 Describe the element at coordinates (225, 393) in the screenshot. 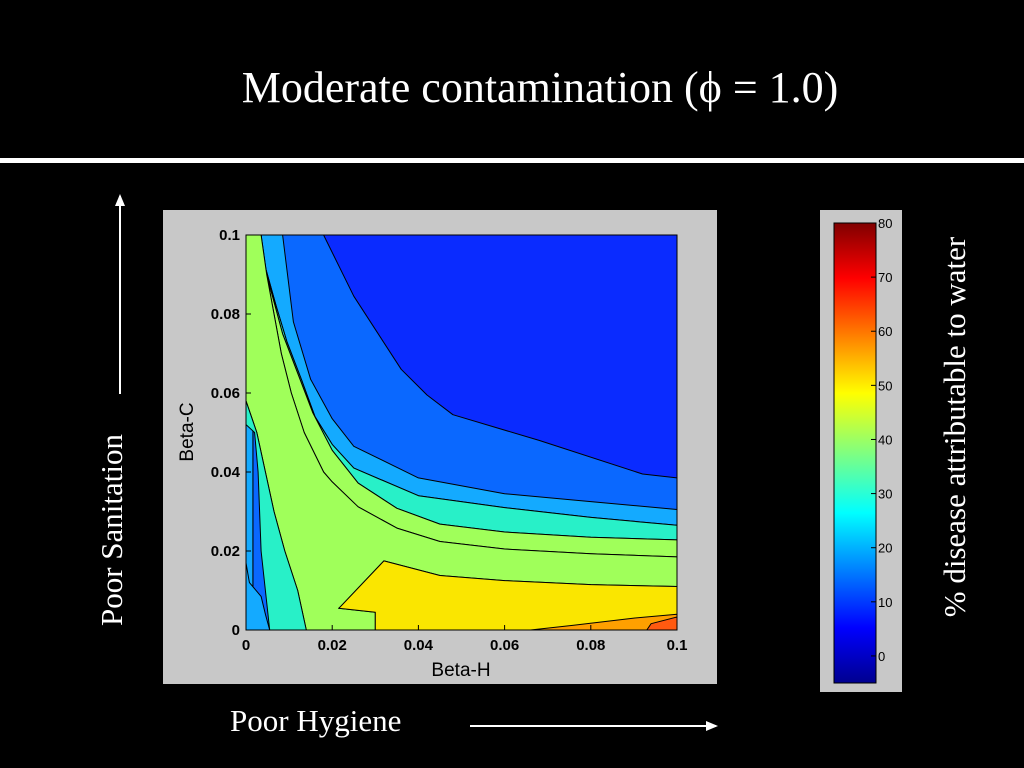

I see `y-tick-label: 0.06` at that location.